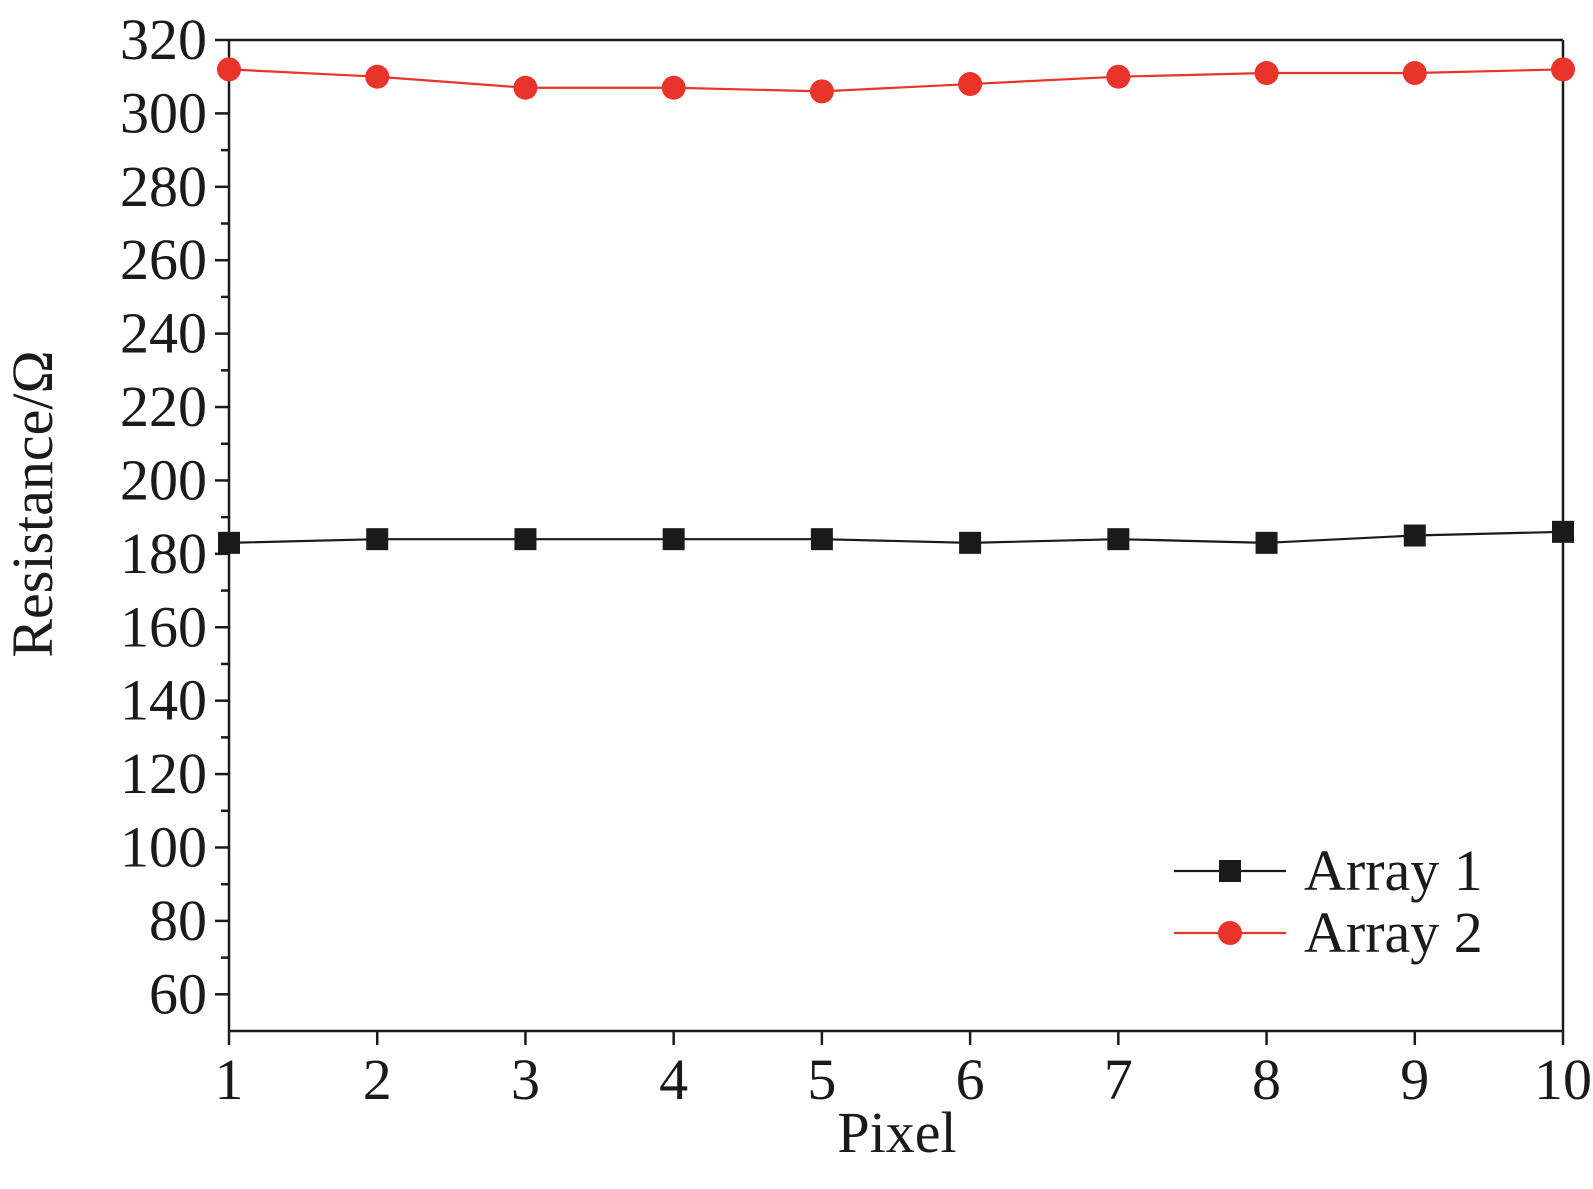 The image size is (1593, 1189). What do you see at coordinates (178, 920) in the screenshot?
I see `y-tick-label: 80` at bounding box center [178, 920].